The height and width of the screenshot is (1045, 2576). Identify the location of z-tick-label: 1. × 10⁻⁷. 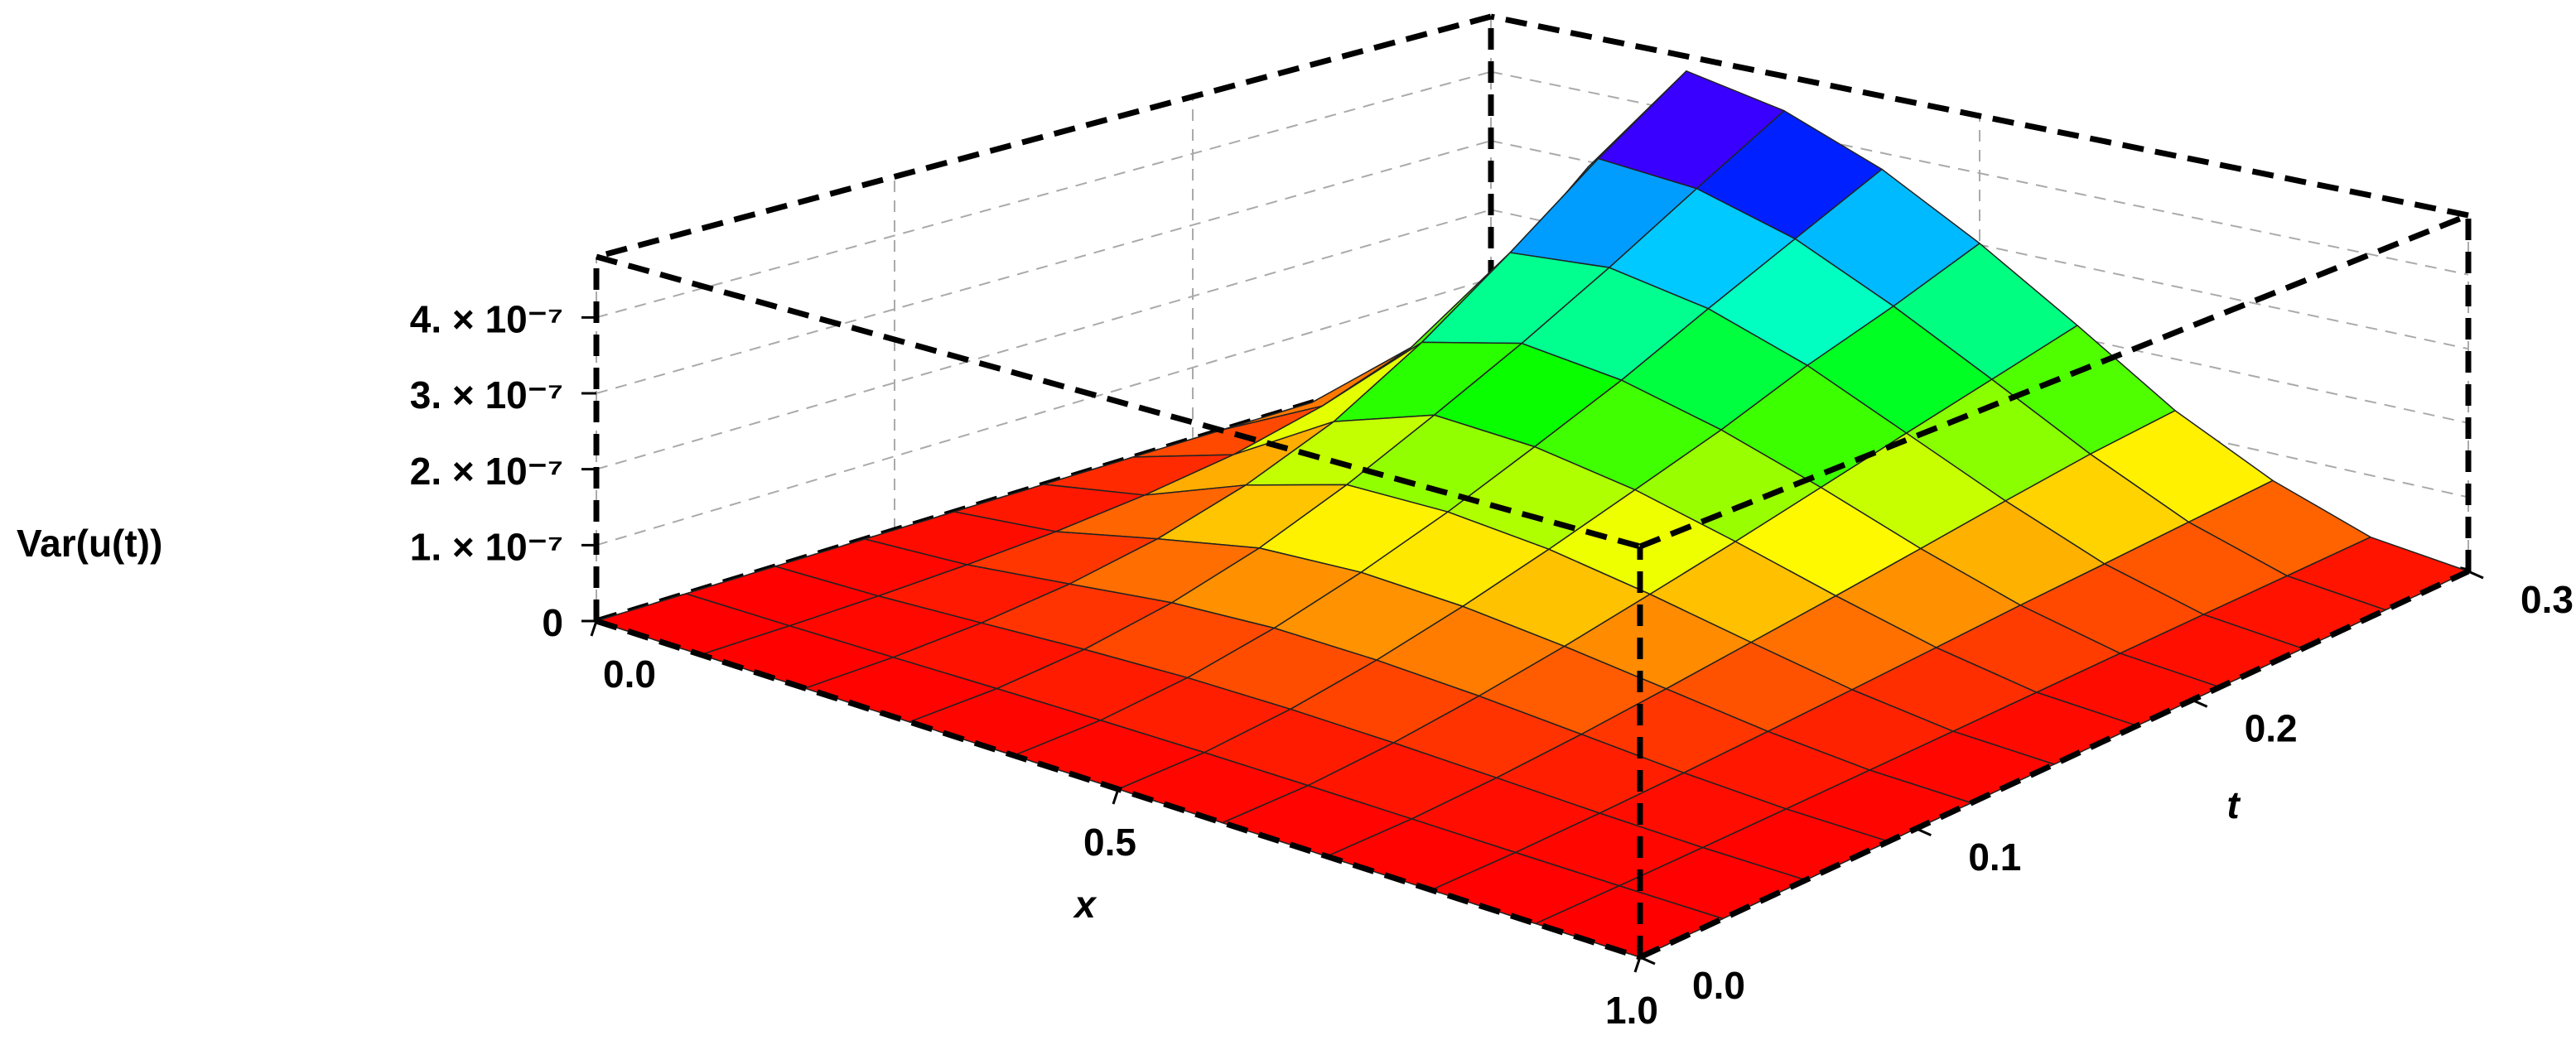
(486, 546).